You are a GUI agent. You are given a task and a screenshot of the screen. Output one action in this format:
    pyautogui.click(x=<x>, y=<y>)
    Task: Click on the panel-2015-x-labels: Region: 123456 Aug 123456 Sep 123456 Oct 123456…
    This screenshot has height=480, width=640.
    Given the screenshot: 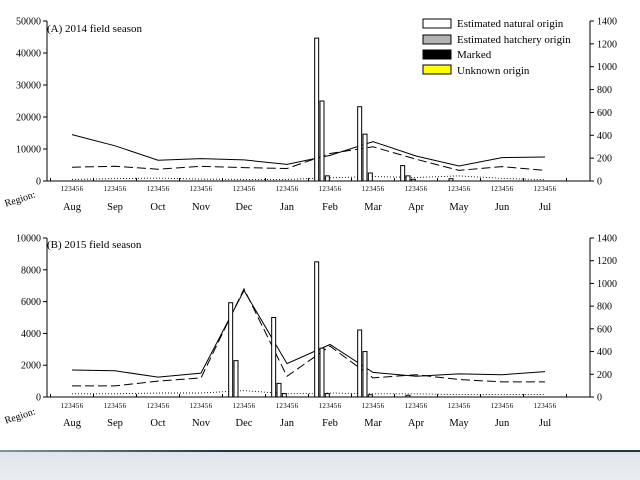 What is the action you would take?
    pyautogui.click(x=279, y=415)
    